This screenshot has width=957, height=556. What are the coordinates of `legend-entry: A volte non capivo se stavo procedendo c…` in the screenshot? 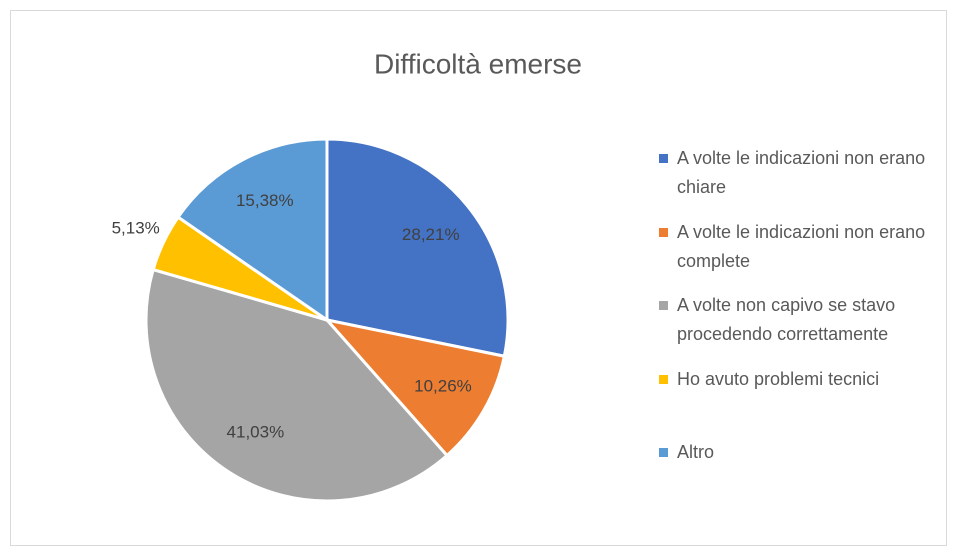 It's located at (802, 320).